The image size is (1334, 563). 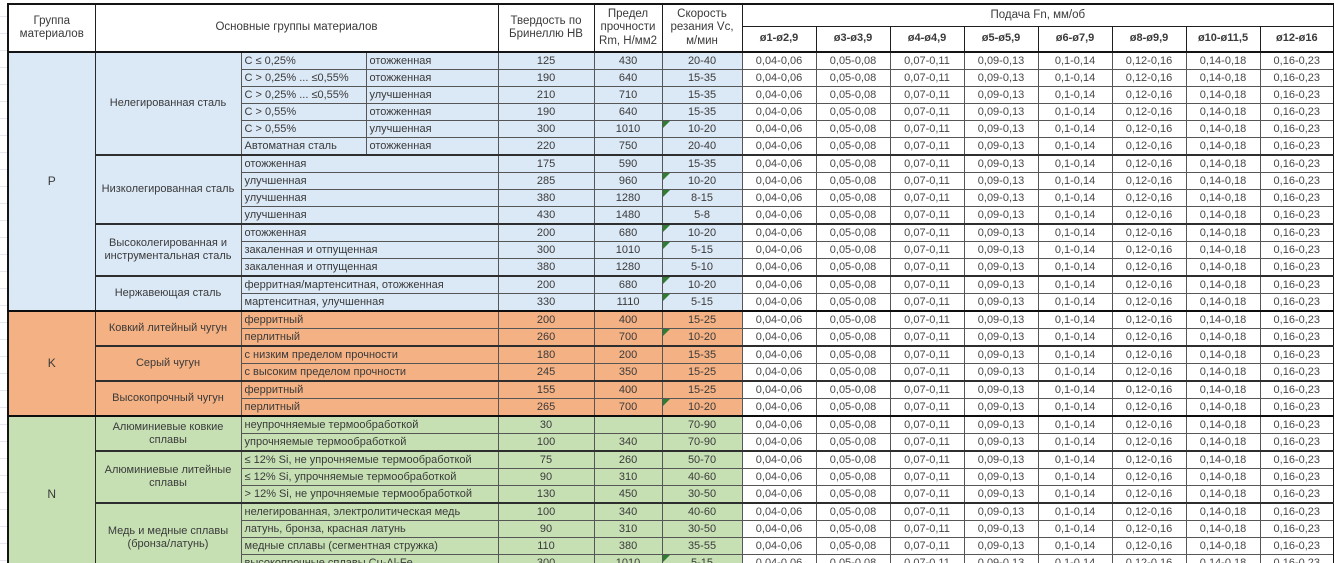 What do you see at coordinates (628, 95) in the screenshot?
I see `strength-rm-cell: 710` at bounding box center [628, 95].